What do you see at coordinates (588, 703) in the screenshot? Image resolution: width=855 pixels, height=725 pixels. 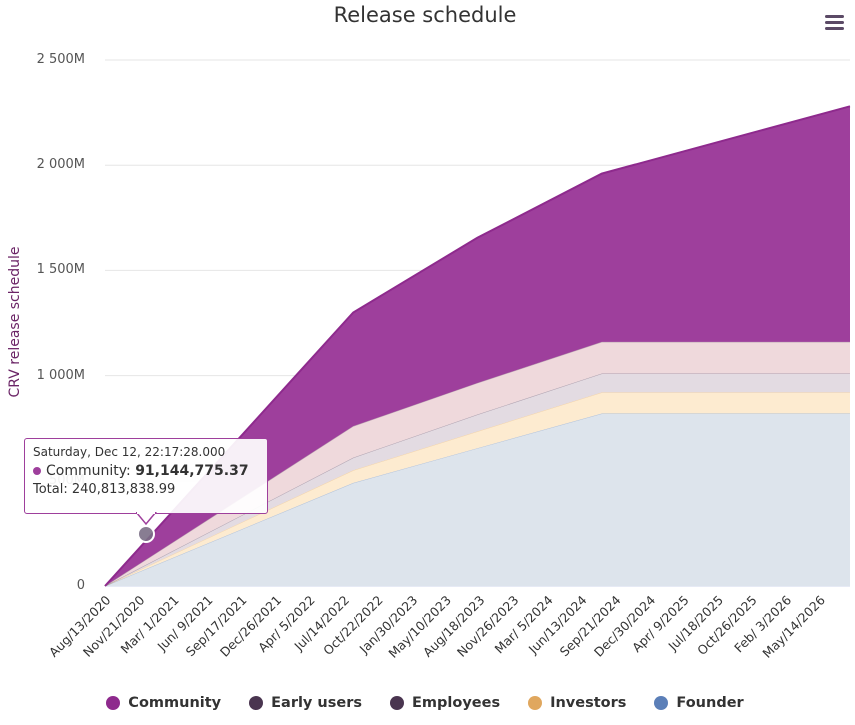 I see `legend-label: Investors` at bounding box center [588, 703].